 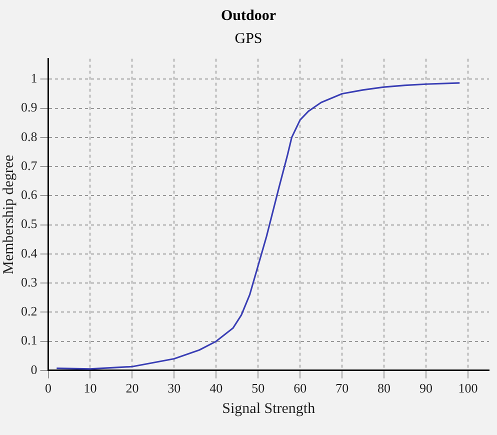 What do you see at coordinates (384, 388) in the screenshot?
I see `x-tick-label: 80` at bounding box center [384, 388].